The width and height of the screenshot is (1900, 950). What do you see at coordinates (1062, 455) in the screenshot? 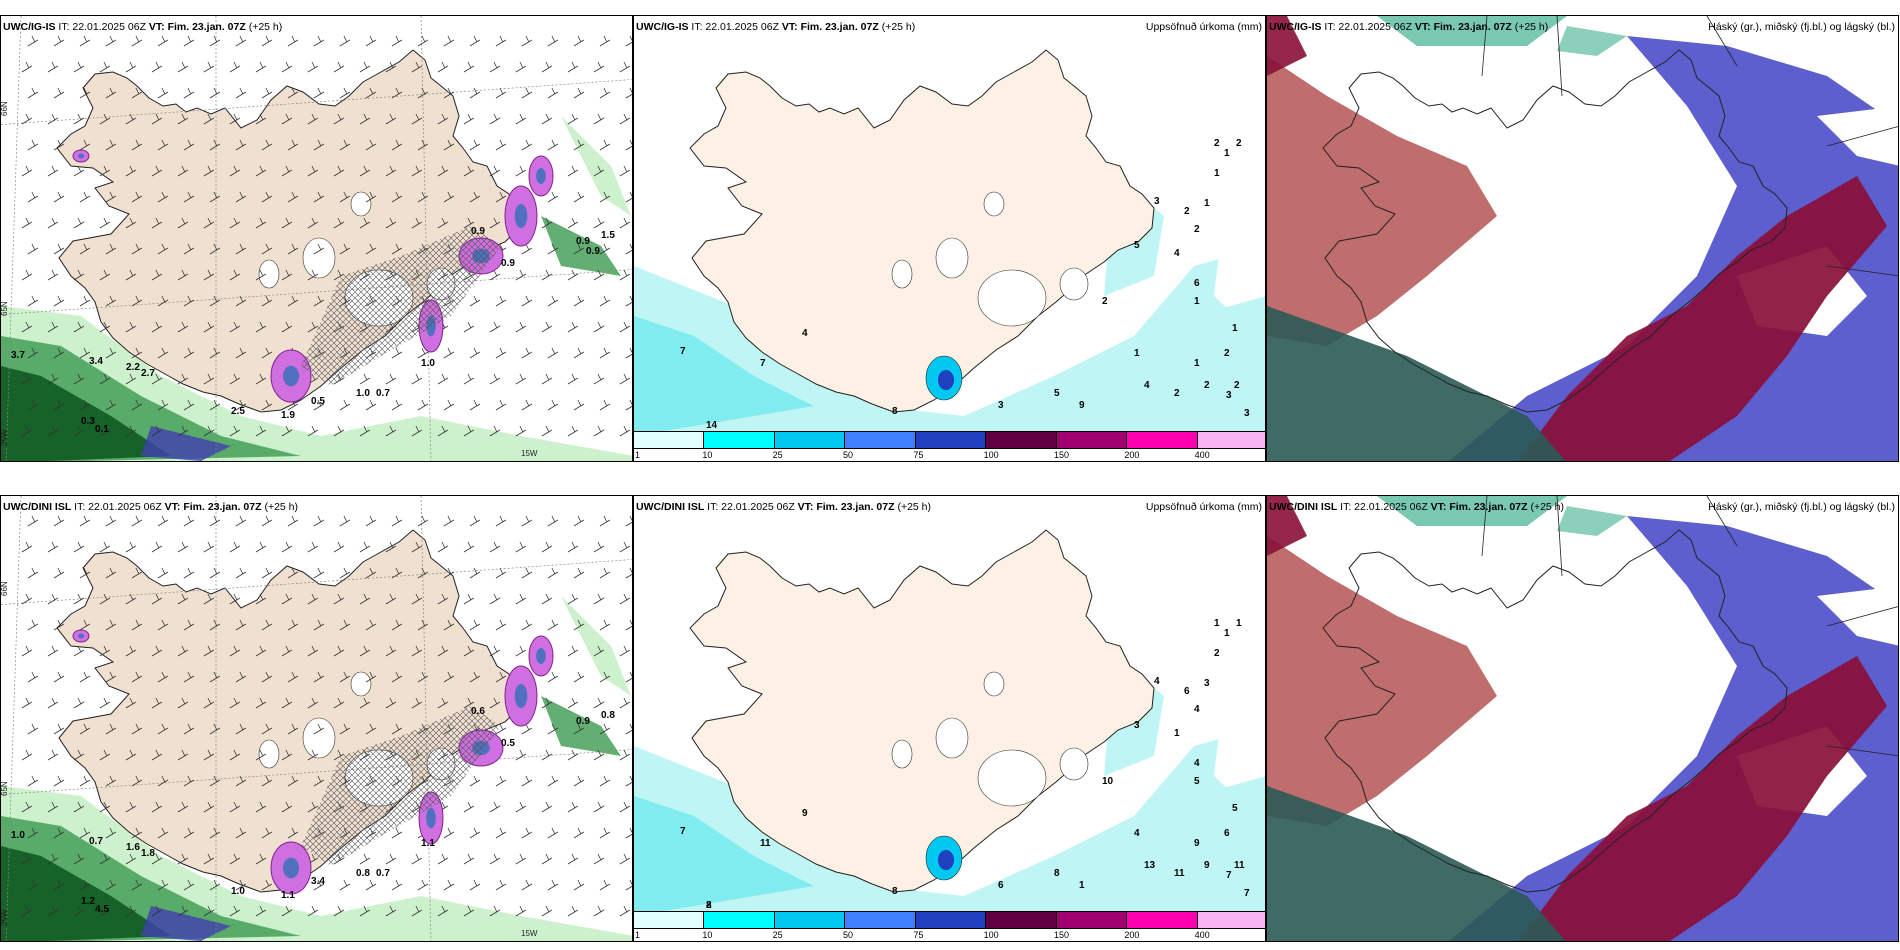
I see `legend-tick: 150` at bounding box center [1062, 455].